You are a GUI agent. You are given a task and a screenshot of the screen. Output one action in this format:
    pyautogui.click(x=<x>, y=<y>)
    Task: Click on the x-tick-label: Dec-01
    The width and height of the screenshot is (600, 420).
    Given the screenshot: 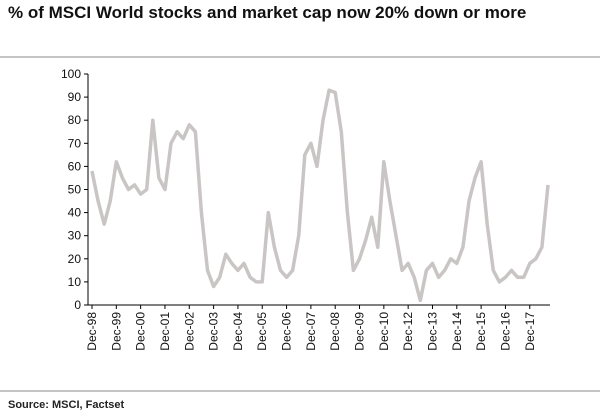 What is the action you would take?
    pyautogui.click(x=165, y=331)
    